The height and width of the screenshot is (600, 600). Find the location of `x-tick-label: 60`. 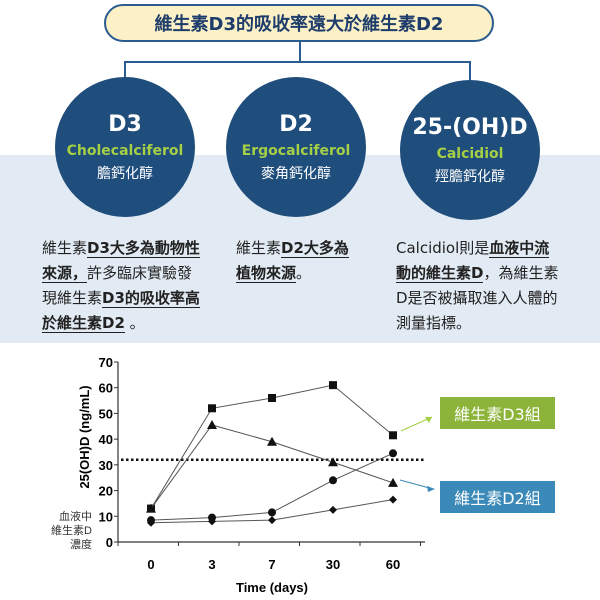

x-tick-label: 60 is located at coordinates (393, 564).